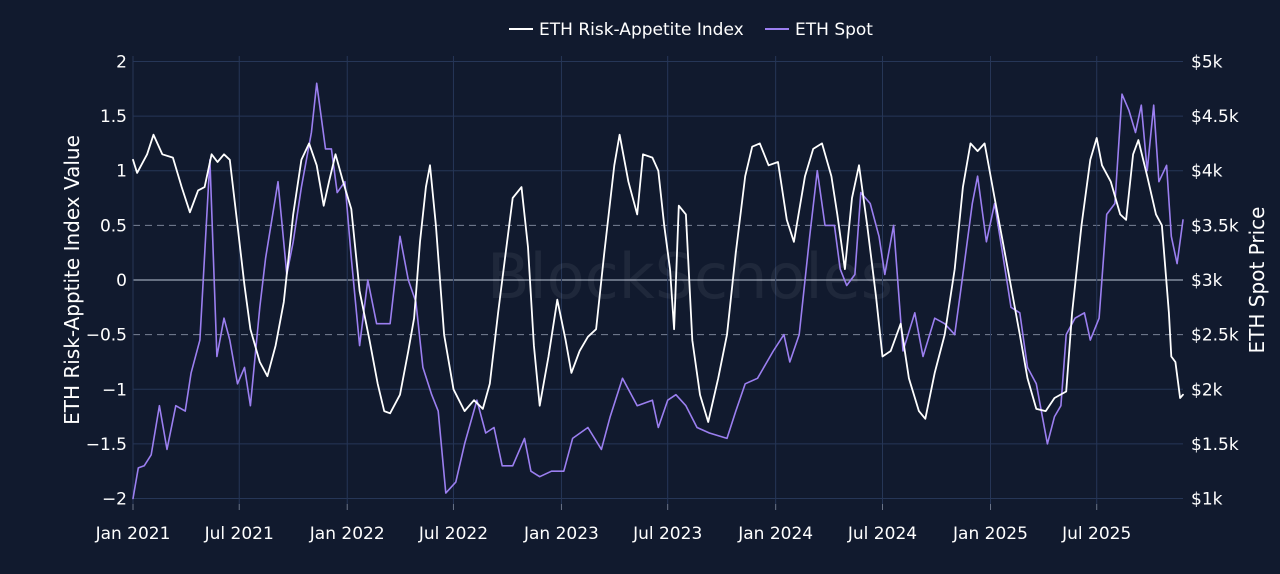 The height and width of the screenshot is (574, 1280). What do you see at coordinates (114, 390) in the screenshot?
I see `left-tick-label: −1` at bounding box center [114, 390].